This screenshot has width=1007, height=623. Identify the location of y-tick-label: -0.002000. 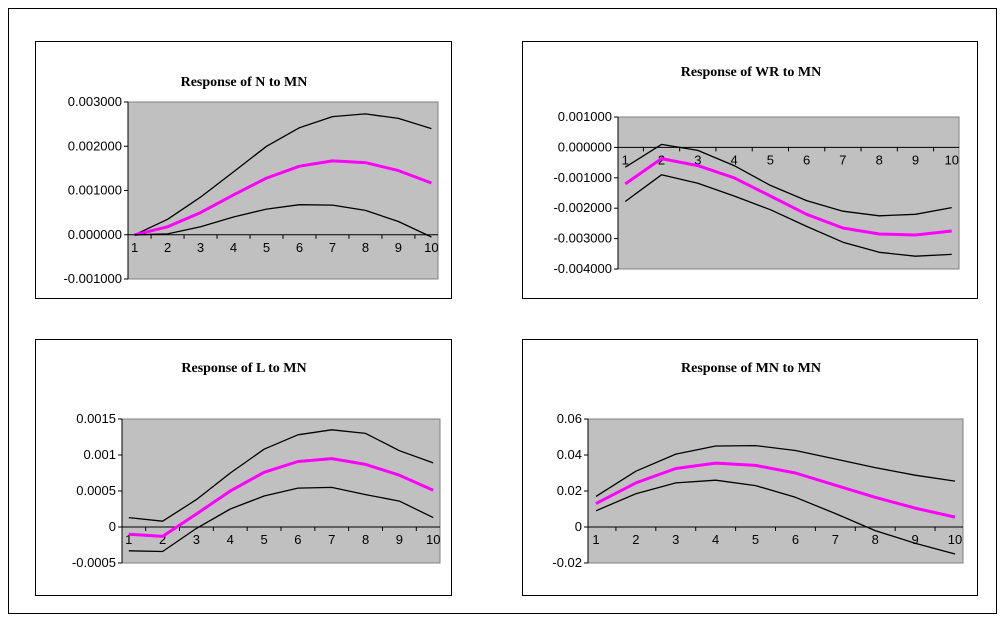
(582, 207).